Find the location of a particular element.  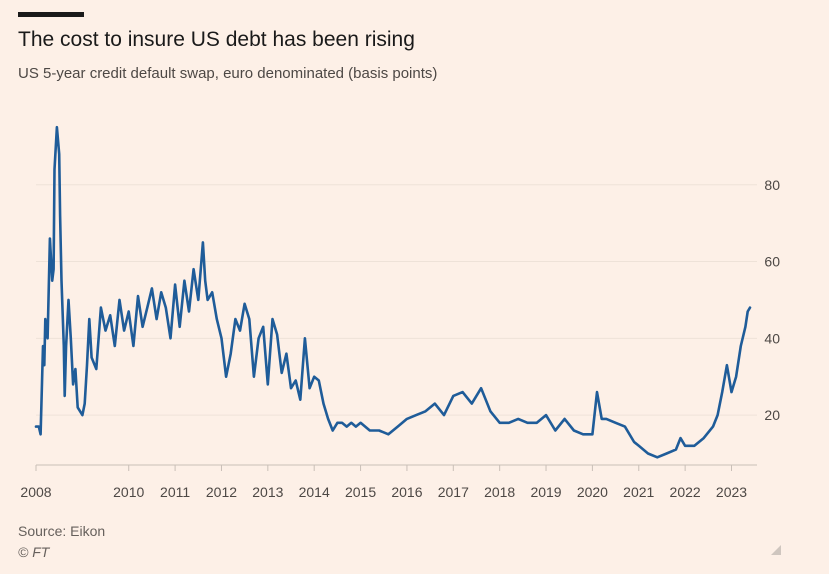

x-tick-label: 2017 is located at coordinates (453, 492).